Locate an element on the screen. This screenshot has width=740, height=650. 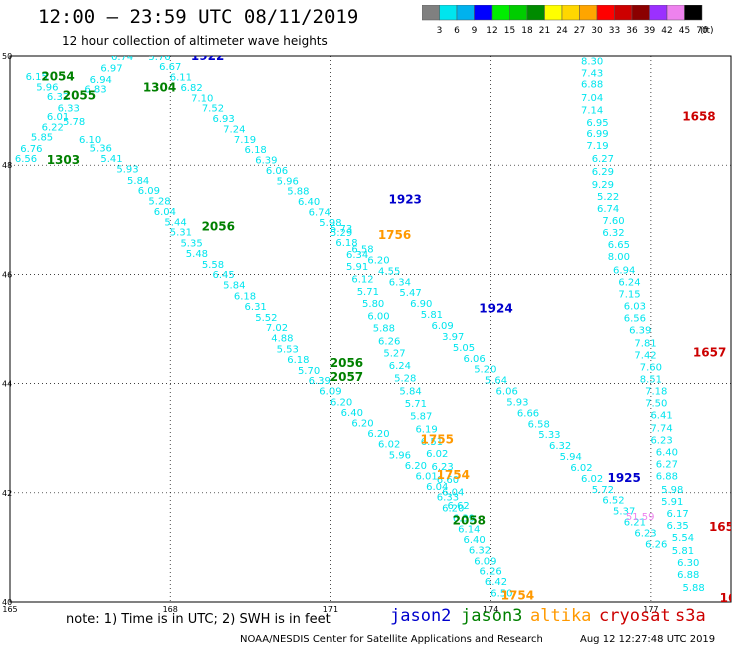
wave-height-point: 6.12 is located at coordinates (362, 280).